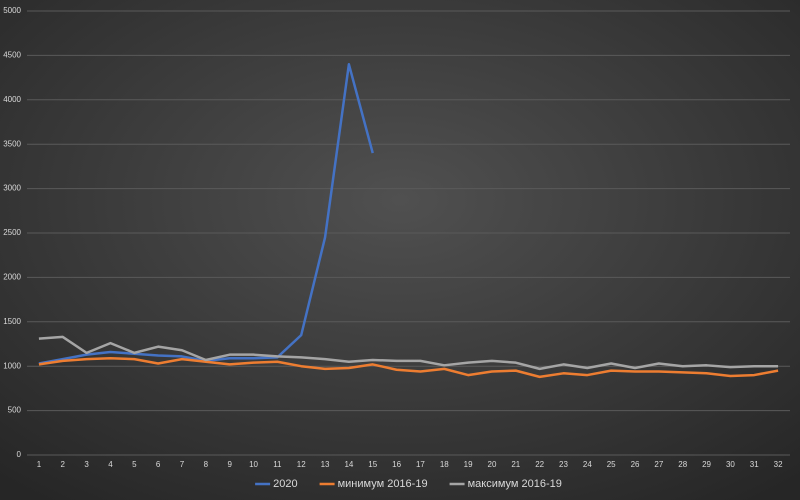  Describe the element at coordinates (383, 484) in the screenshot. I see `legend-label: минимум 2016-19` at that location.